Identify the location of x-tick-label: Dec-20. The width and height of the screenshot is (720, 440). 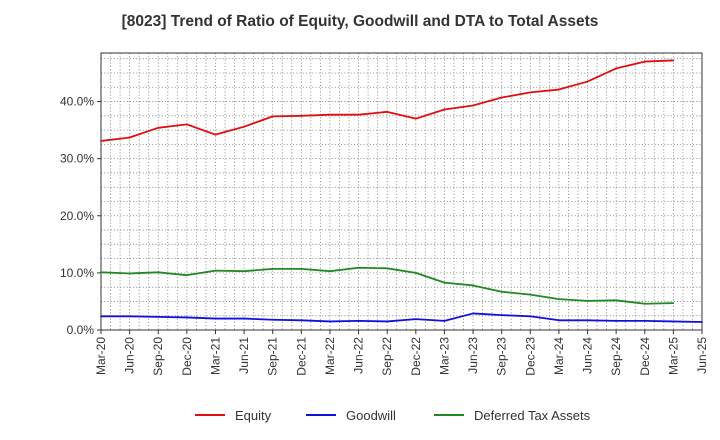
(187, 356).